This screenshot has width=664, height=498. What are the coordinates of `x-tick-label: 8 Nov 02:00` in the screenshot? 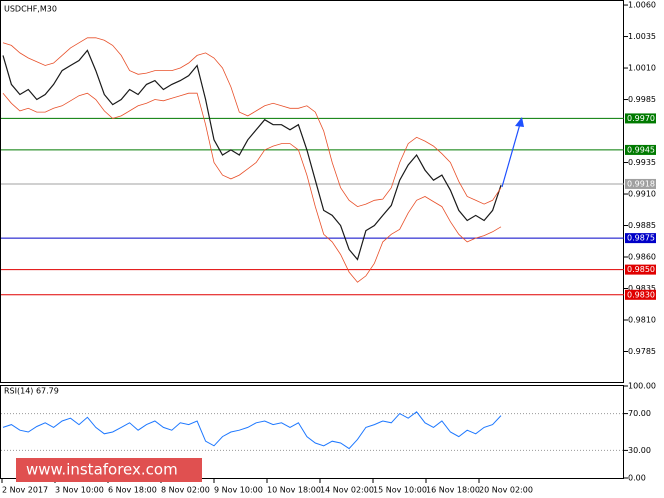 It's located at (185, 490).